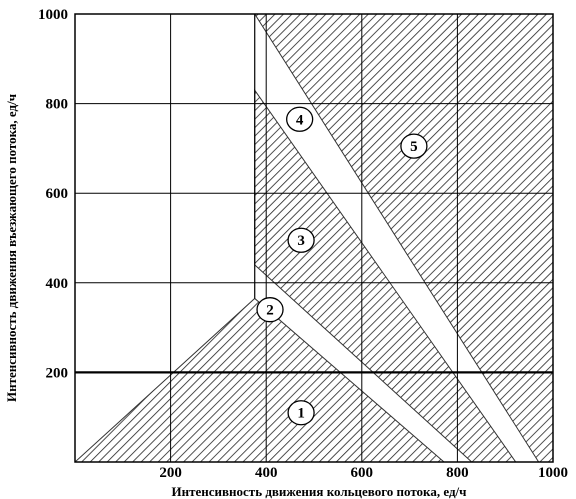 The width and height of the screenshot is (576, 499). I want to click on x-tick-label: 600, so click(362, 473).